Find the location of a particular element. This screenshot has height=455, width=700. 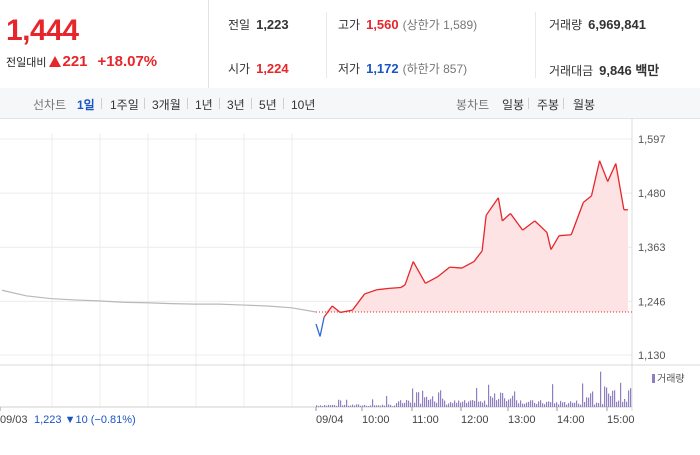

trade-value-value: 9,846 백만 is located at coordinates (629, 70).